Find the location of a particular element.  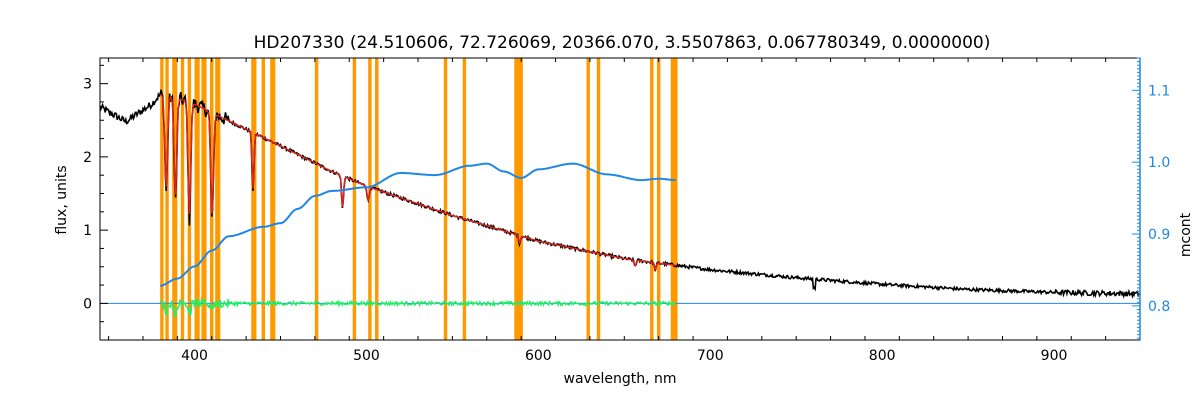

x-tick-label: 800 is located at coordinates (882, 356).